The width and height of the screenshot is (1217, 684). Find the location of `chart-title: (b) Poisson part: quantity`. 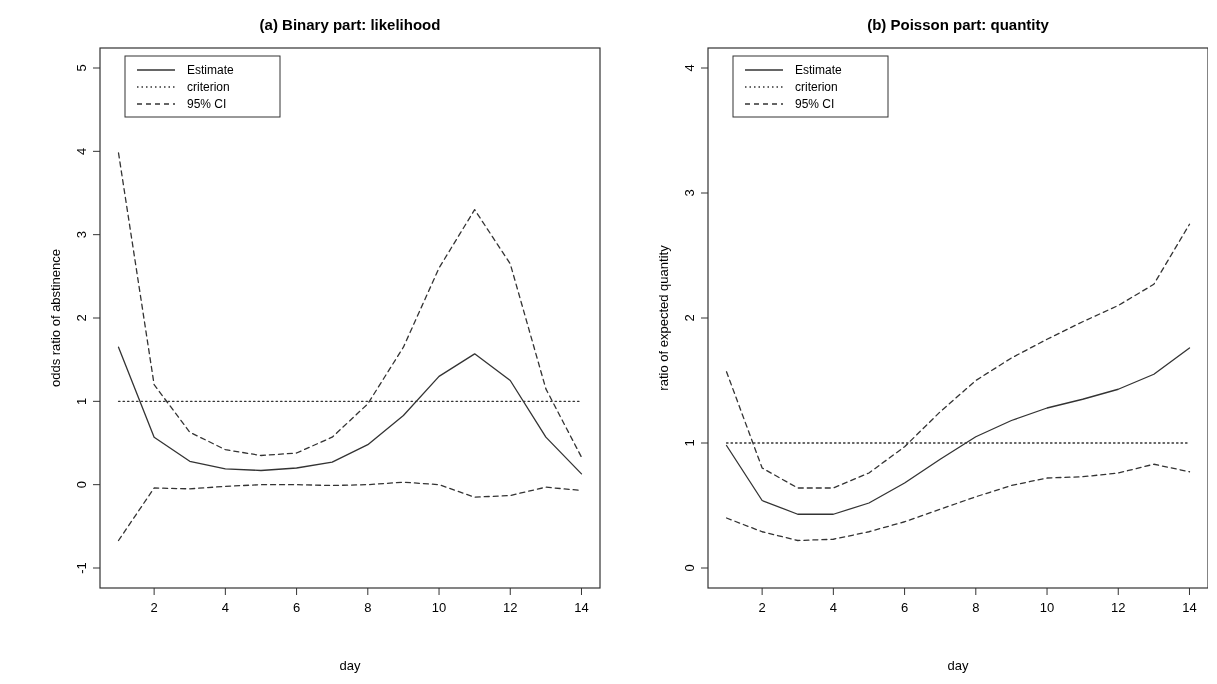

chart-title: (b) Poisson part: quantity is located at coordinates (958, 24).